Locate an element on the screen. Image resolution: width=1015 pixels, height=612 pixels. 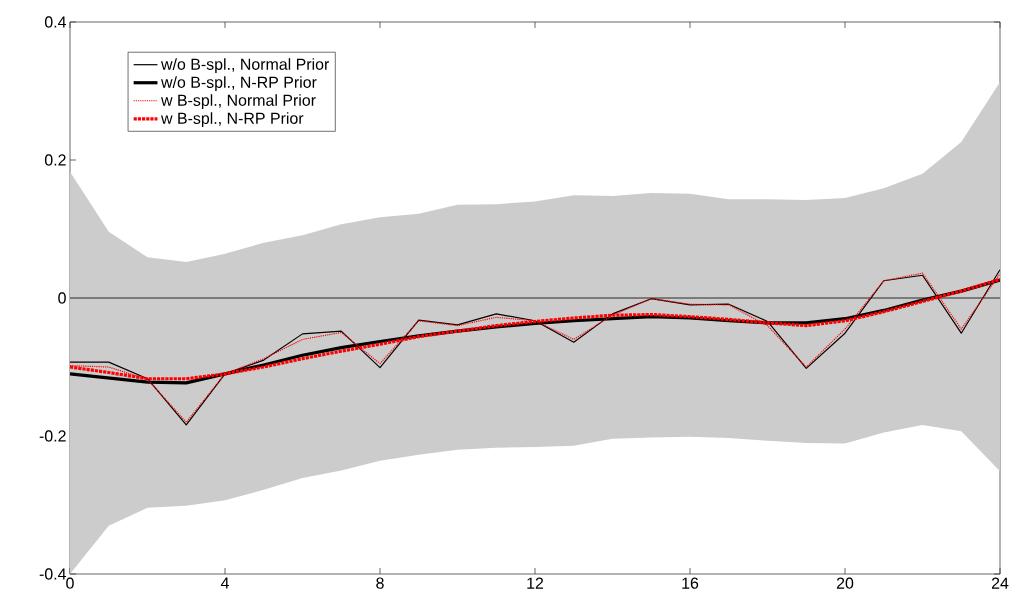
y-tick-label: 0 is located at coordinates (62, 298).